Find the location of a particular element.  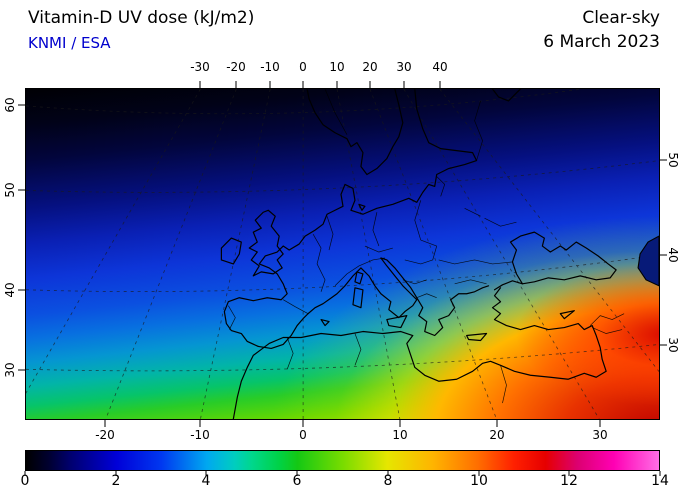

lon-label-bottom: 10 is located at coordinates (400, 435).